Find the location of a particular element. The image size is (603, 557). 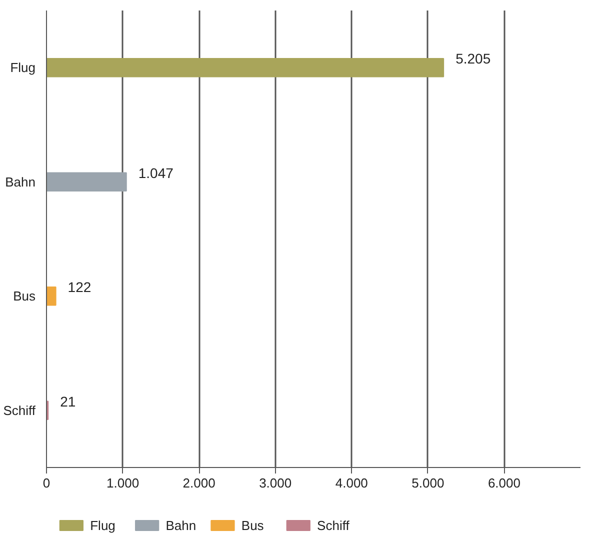

x-tick-label: 4.000 is located at coordinates (351, 483).